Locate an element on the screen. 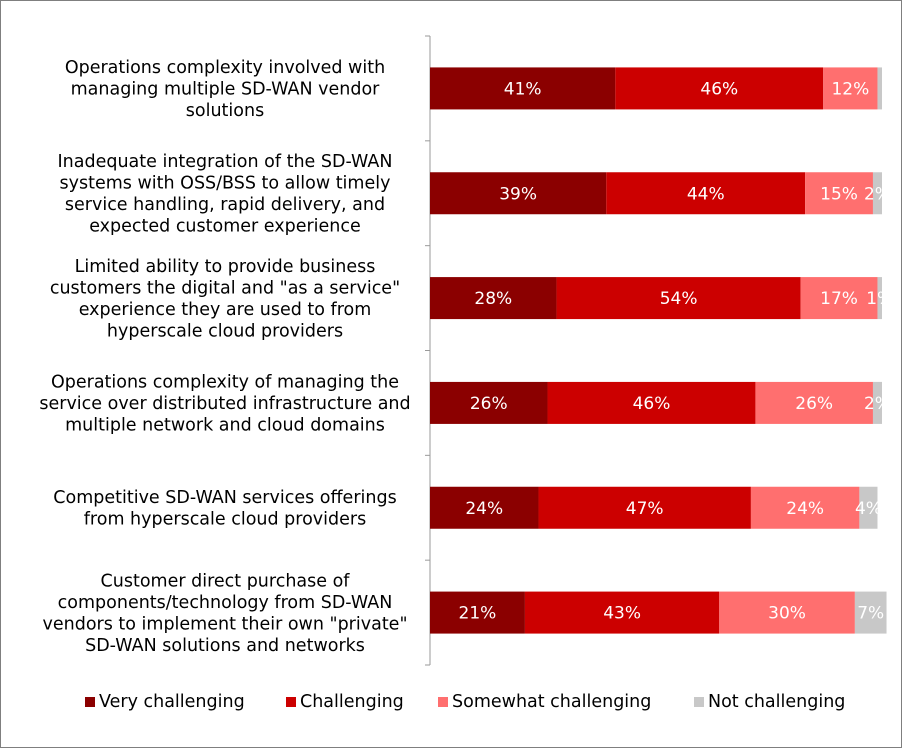 The image size is (902, 748). data-label: 28% is located at coordinates (493, 299).